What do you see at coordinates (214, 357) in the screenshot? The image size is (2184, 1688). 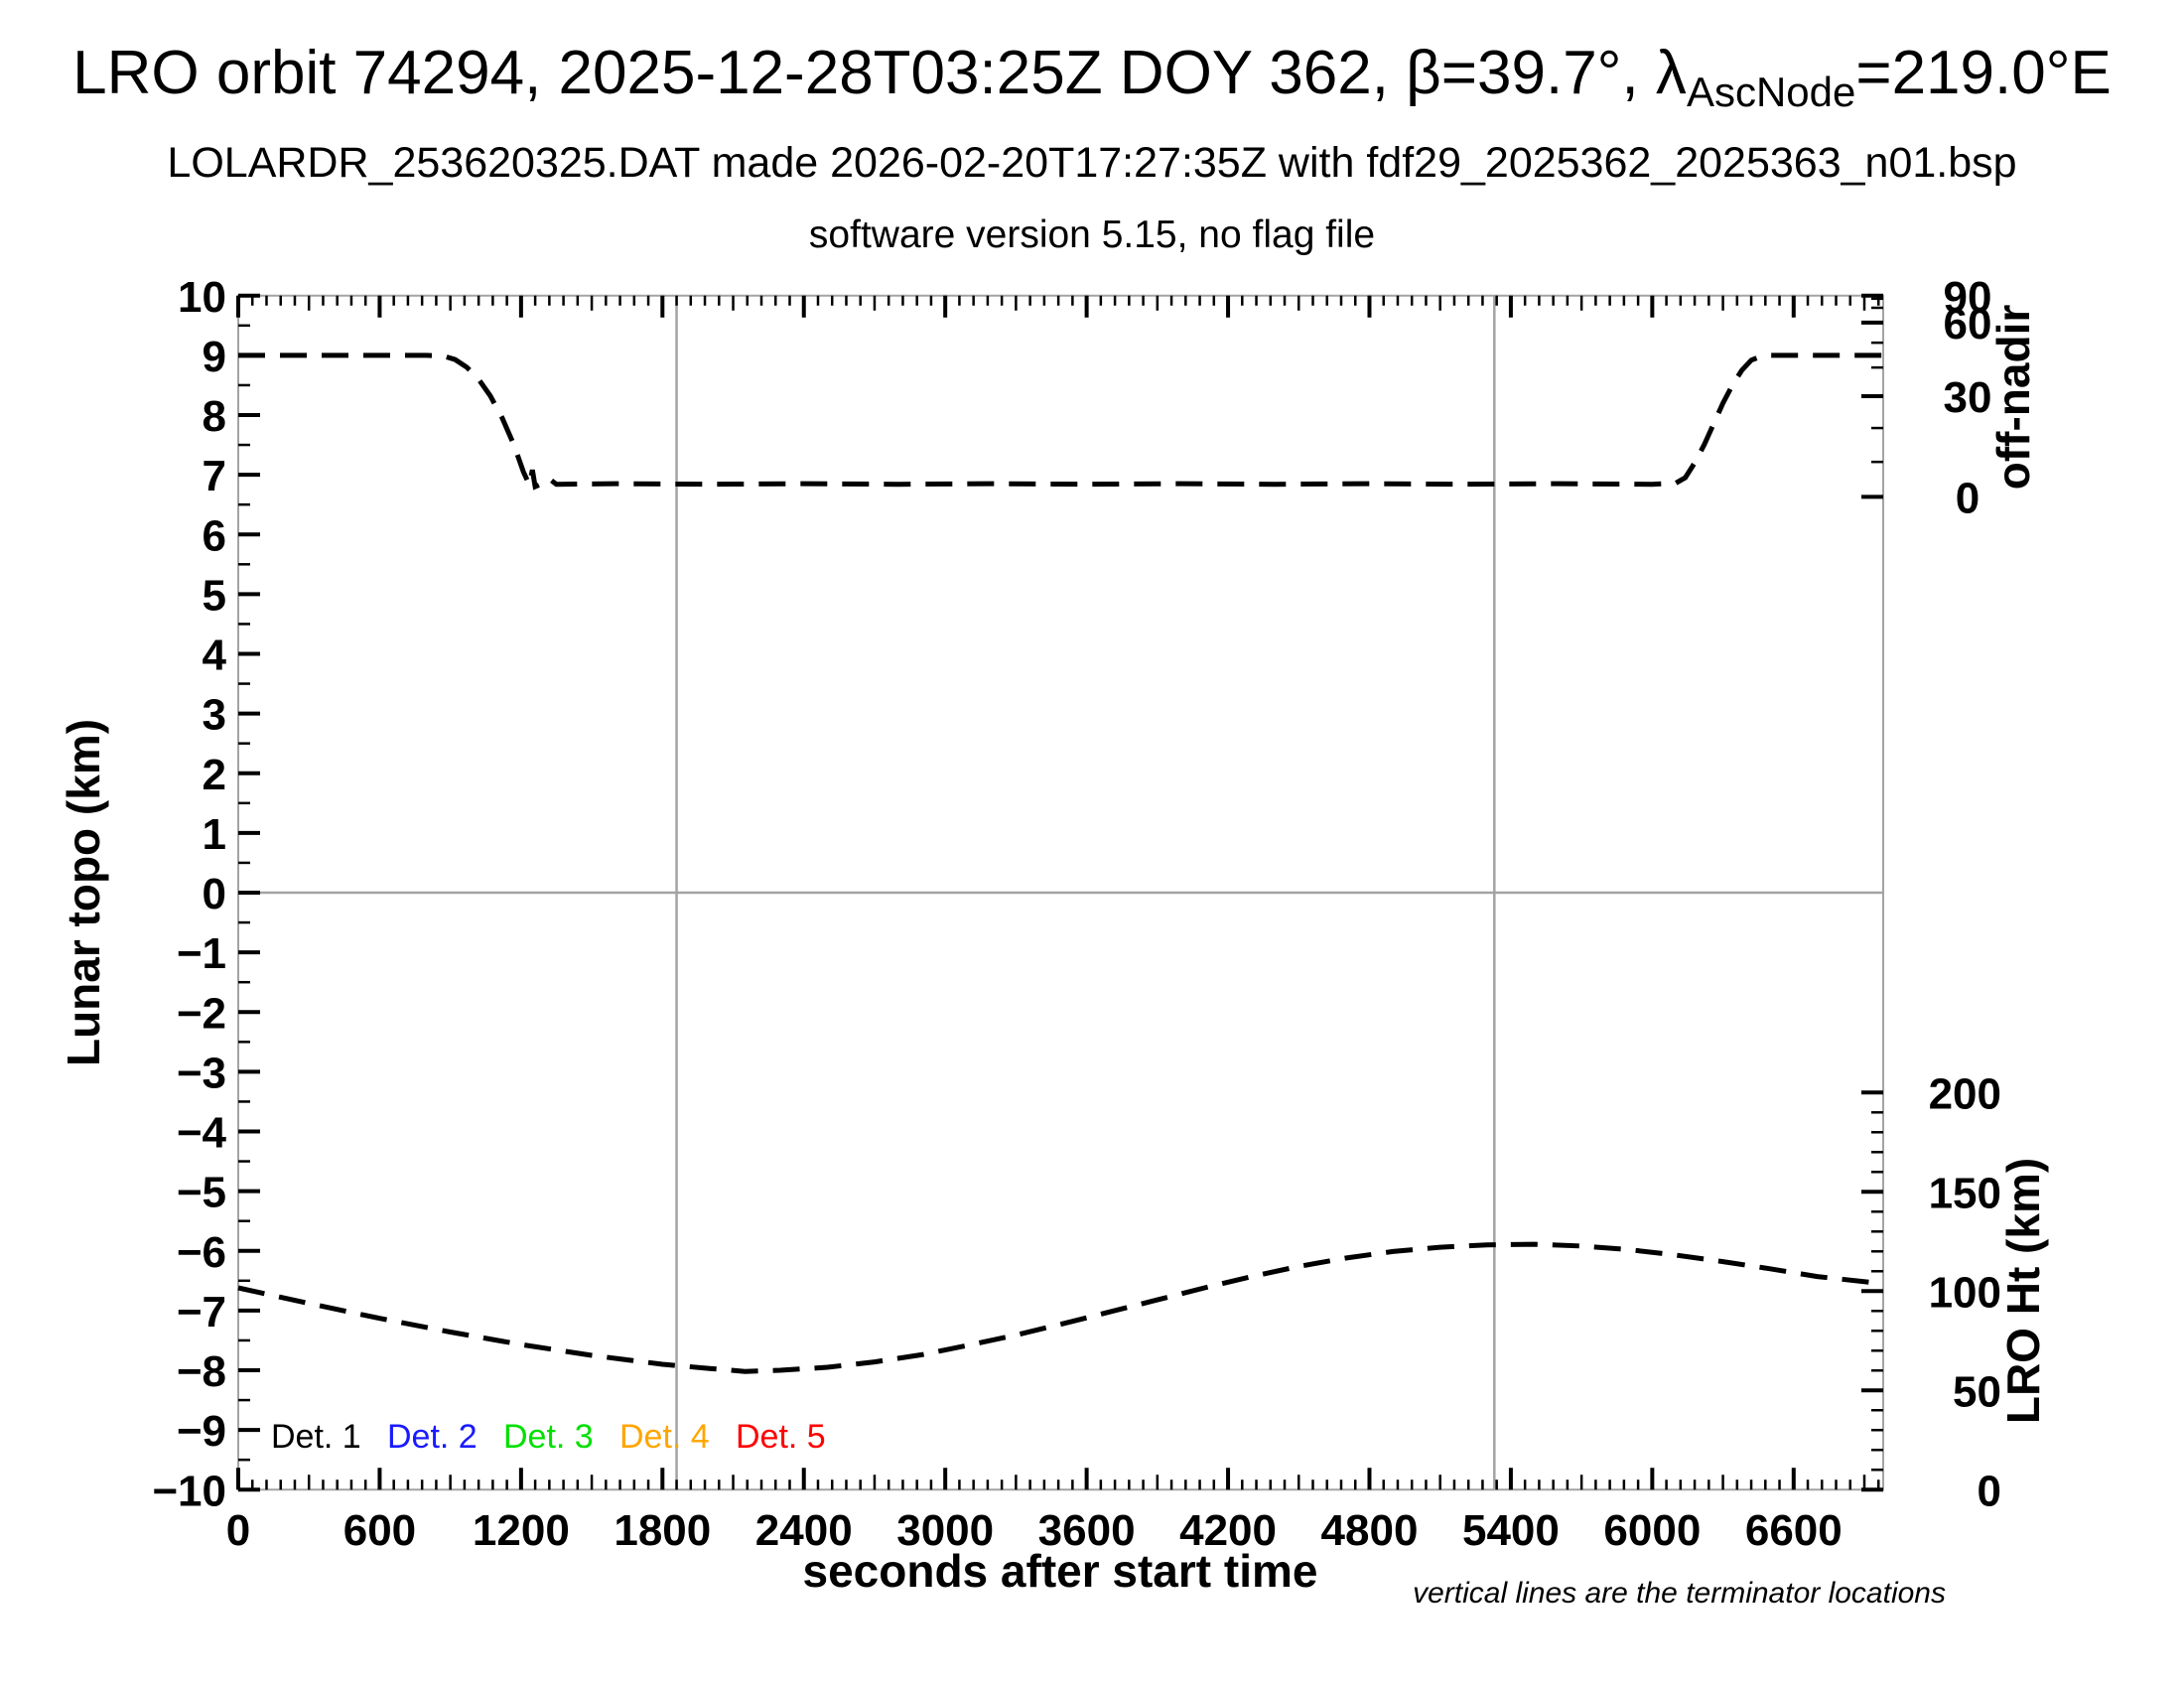 I see `left-tick-label: 9` at bounding box center [214, 357].